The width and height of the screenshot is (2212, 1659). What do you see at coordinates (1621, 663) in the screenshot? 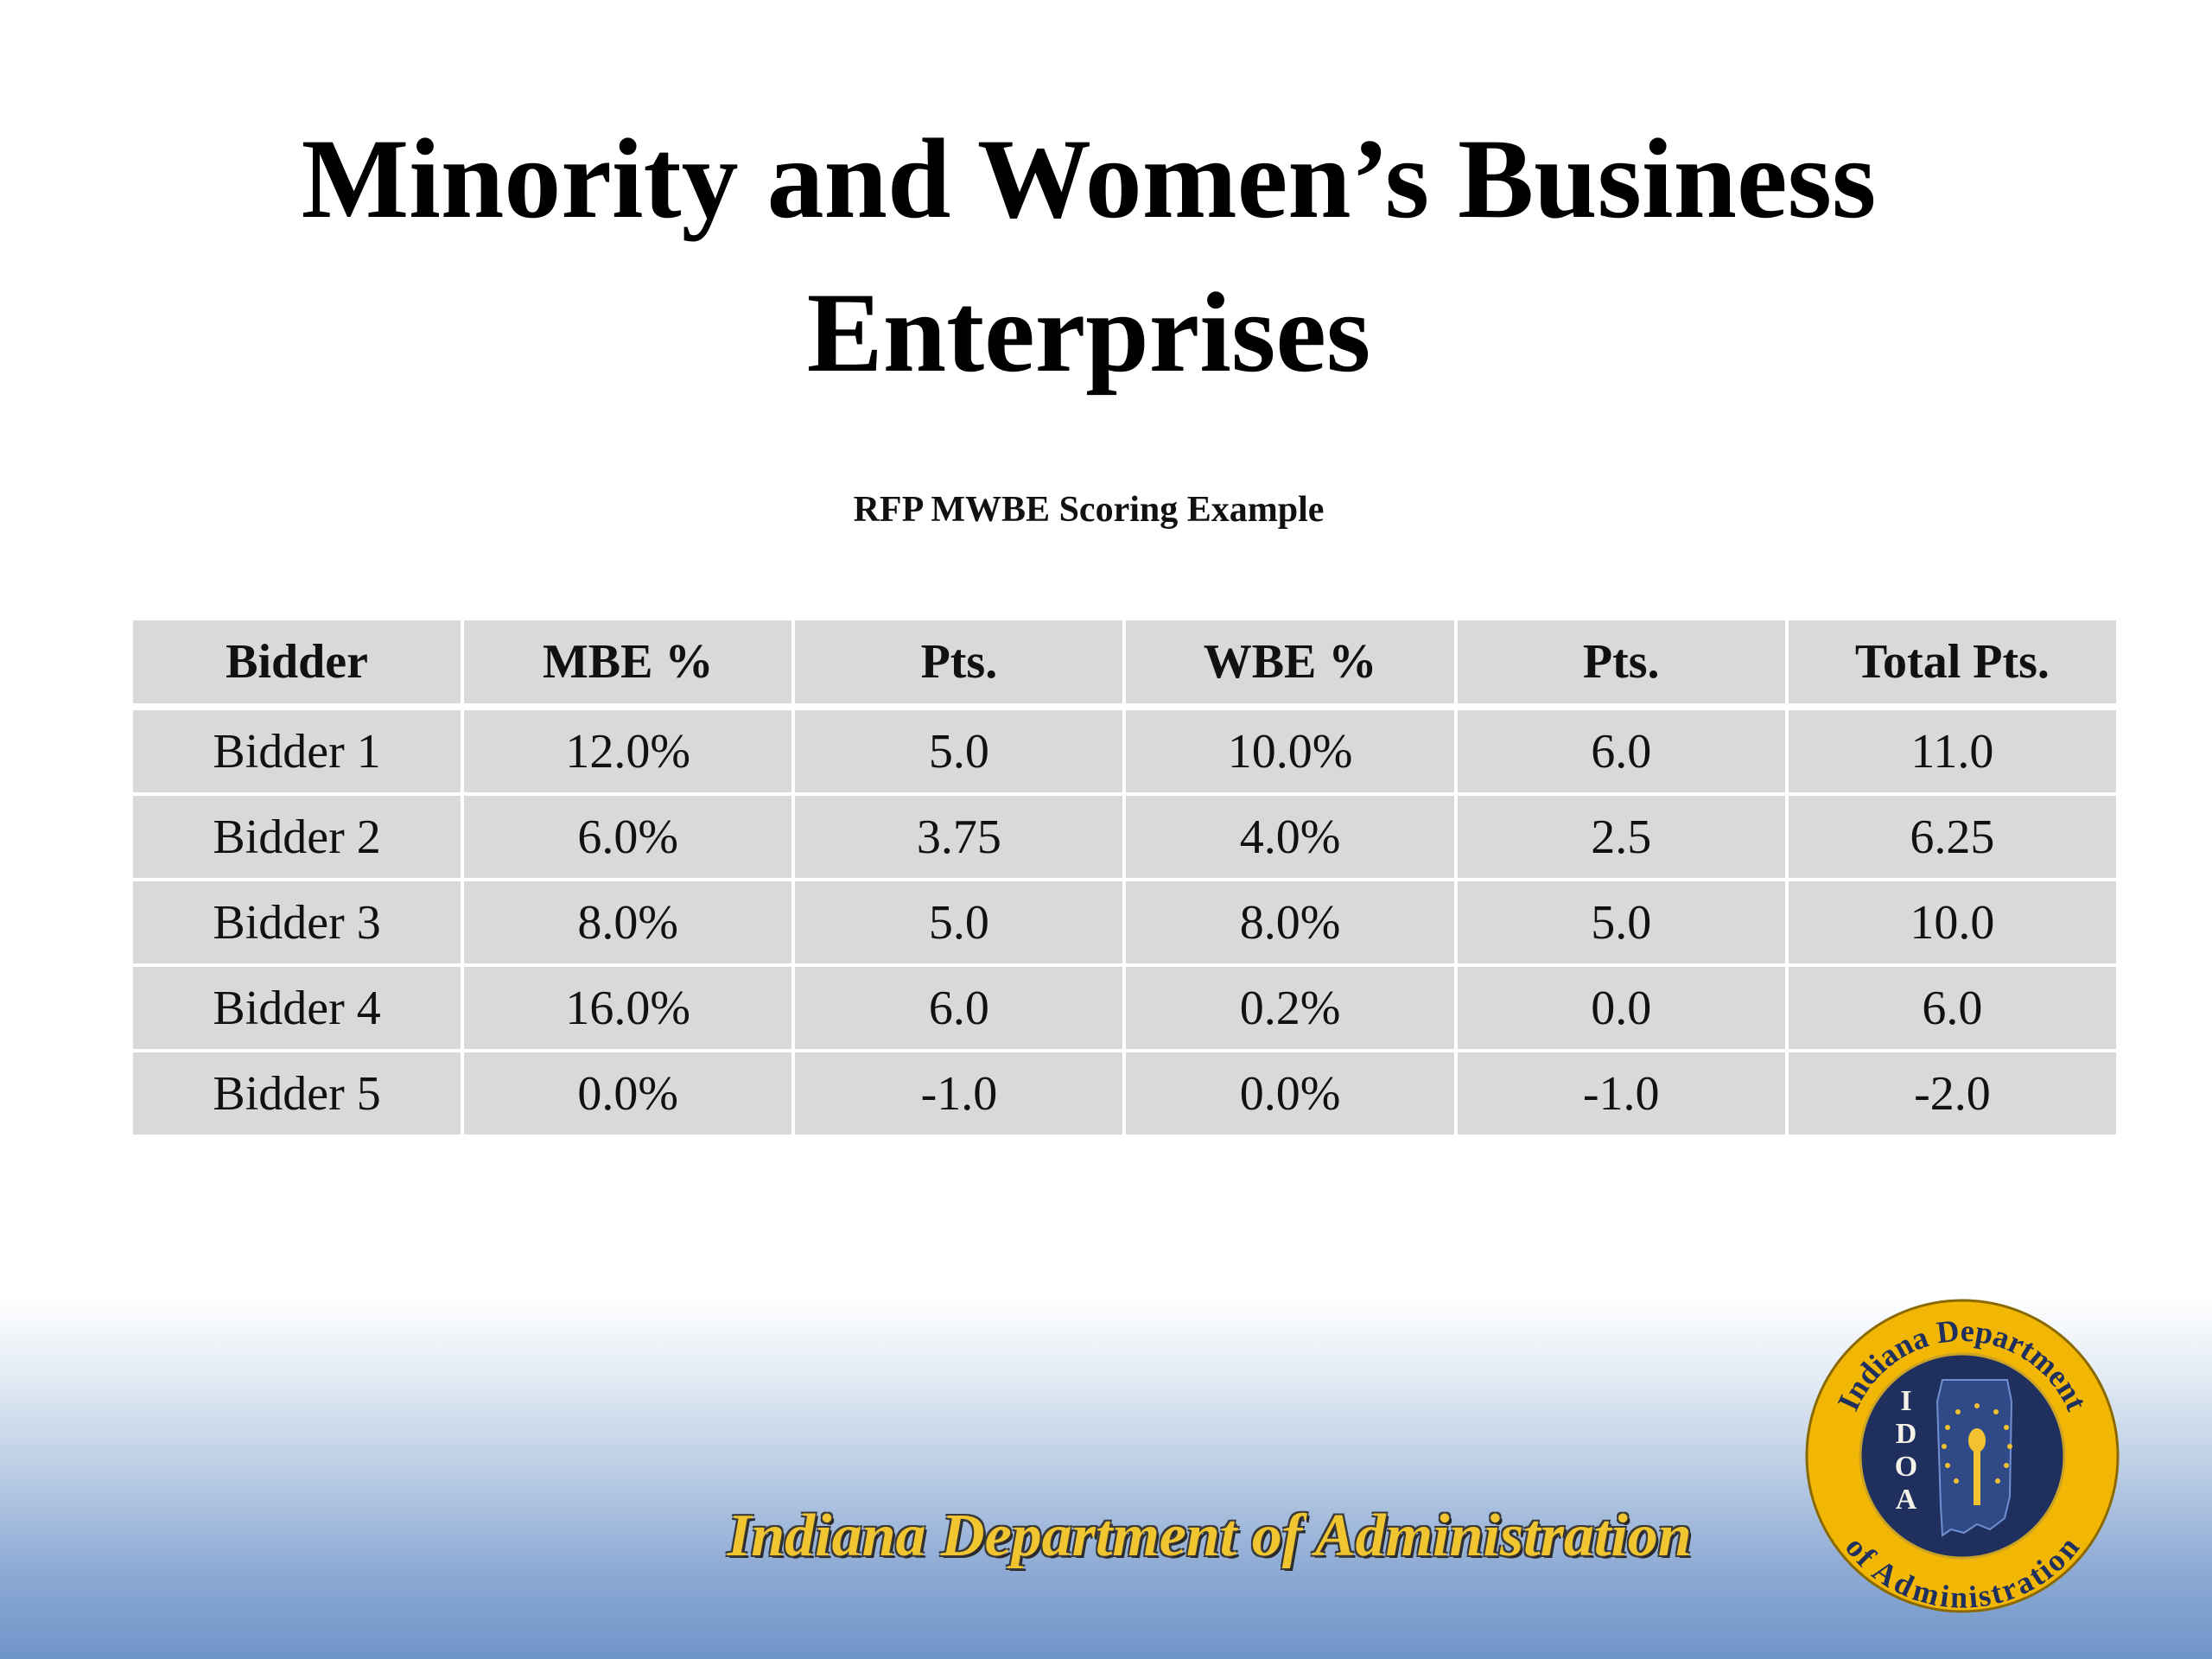
I see `header-wbe-points: Pts.` at bounding box center [1621, 663].